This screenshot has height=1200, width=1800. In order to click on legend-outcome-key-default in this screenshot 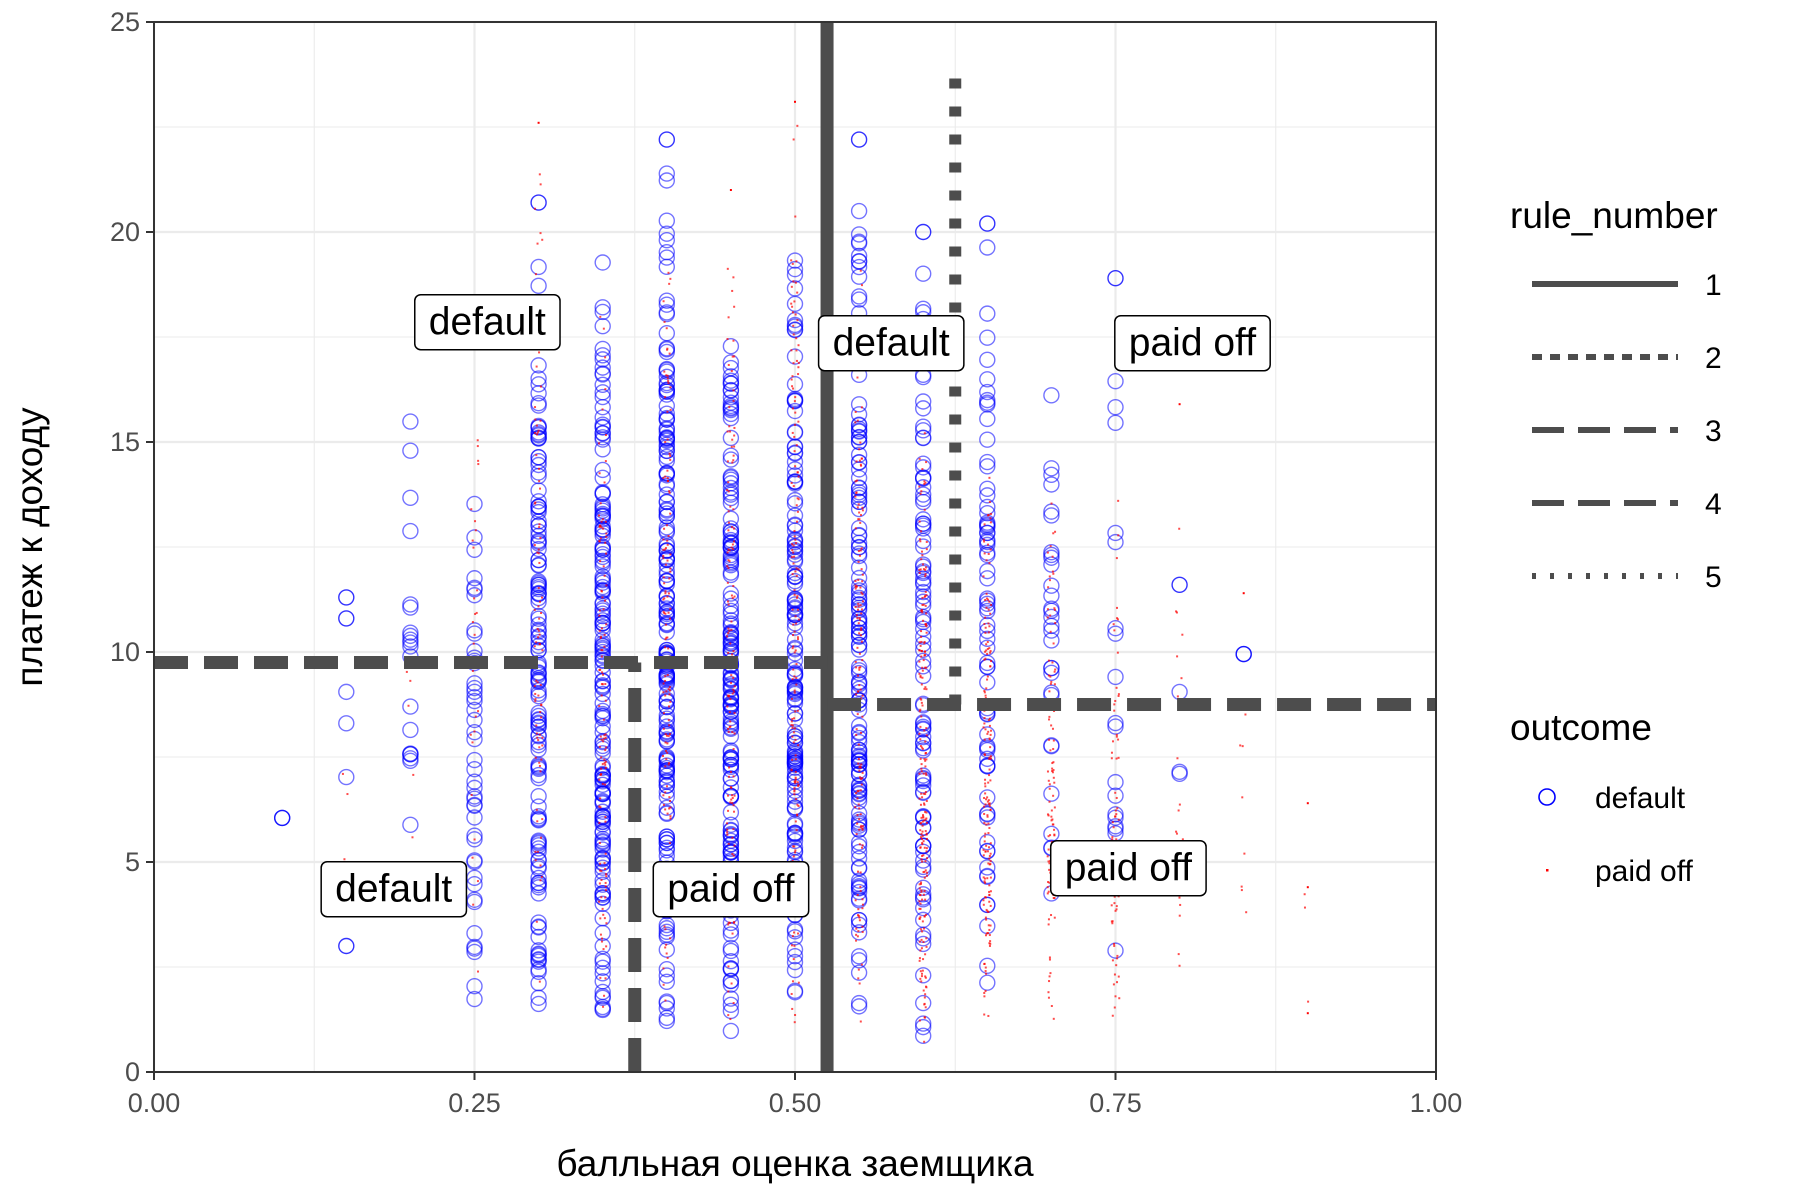, I will do `click(1547, 797)`.